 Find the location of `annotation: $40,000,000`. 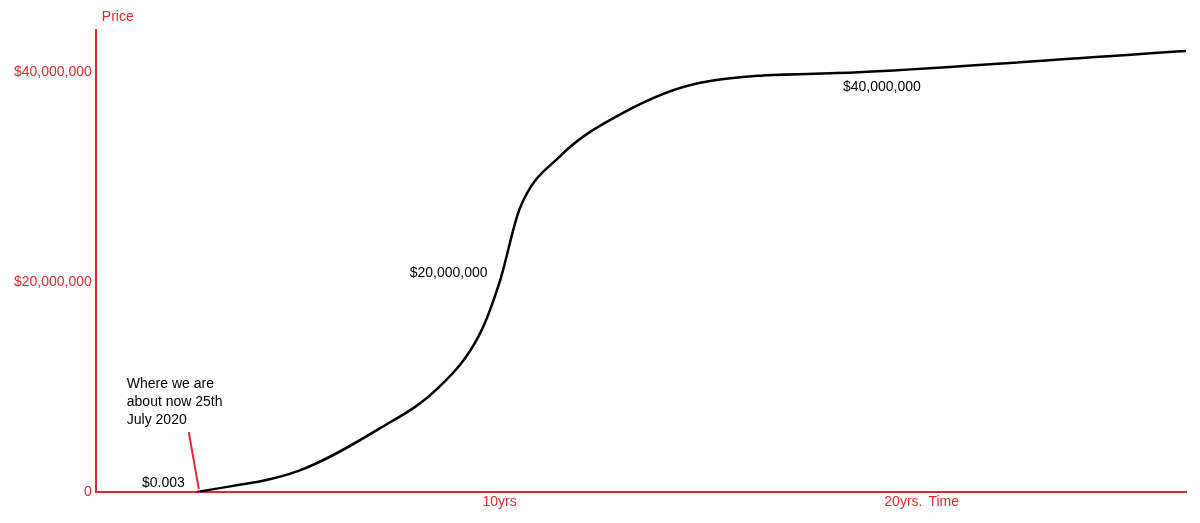

annotation: $40,000,000 is located at coordinates (882, 85).